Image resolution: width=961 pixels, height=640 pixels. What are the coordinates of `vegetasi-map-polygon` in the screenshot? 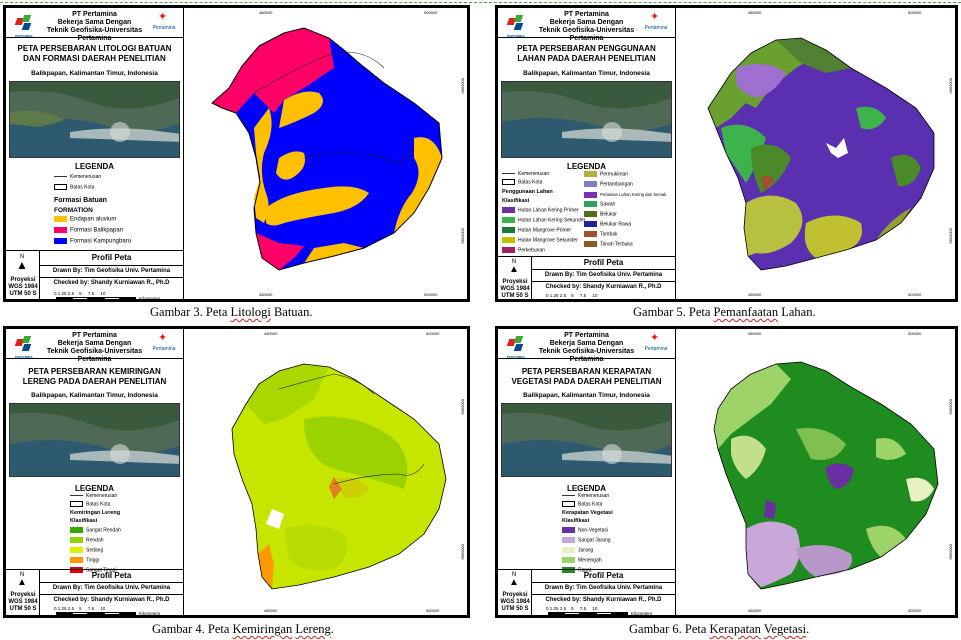 It's located at (826, 475).